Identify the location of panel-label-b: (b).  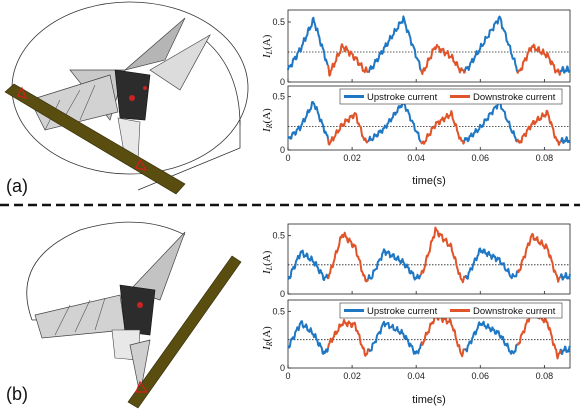
(17, 394).